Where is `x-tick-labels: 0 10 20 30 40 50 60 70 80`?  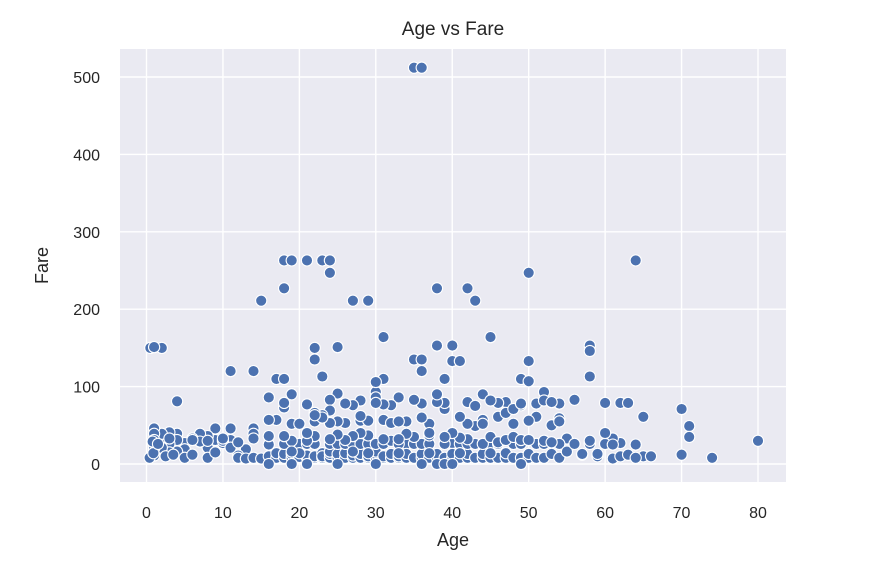
x-tick-labels: 0 10 20 30 40 50 60 70 80 is located at coordinates (454, 513).